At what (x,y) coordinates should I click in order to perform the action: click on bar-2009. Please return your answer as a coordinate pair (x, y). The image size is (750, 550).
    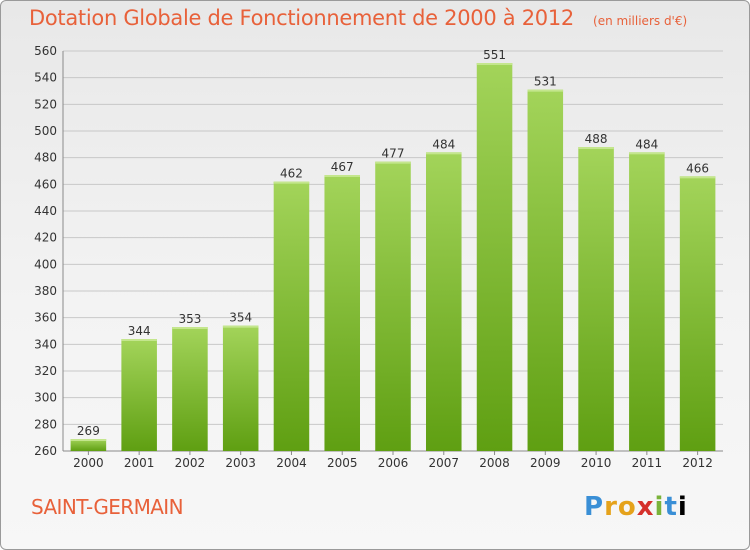
    Looking at the image, I should click on (545, 270).